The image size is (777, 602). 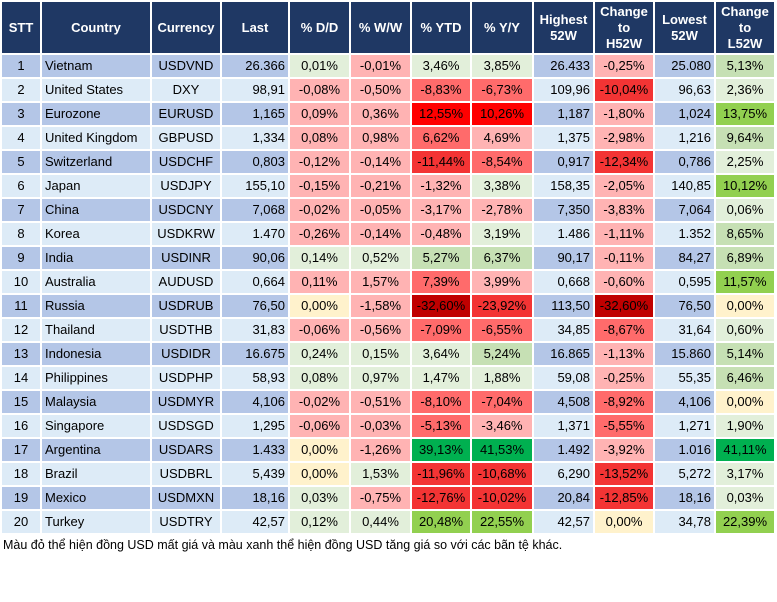 I want to click on cell-yy: 3,85%, so click(x=502, y=66).